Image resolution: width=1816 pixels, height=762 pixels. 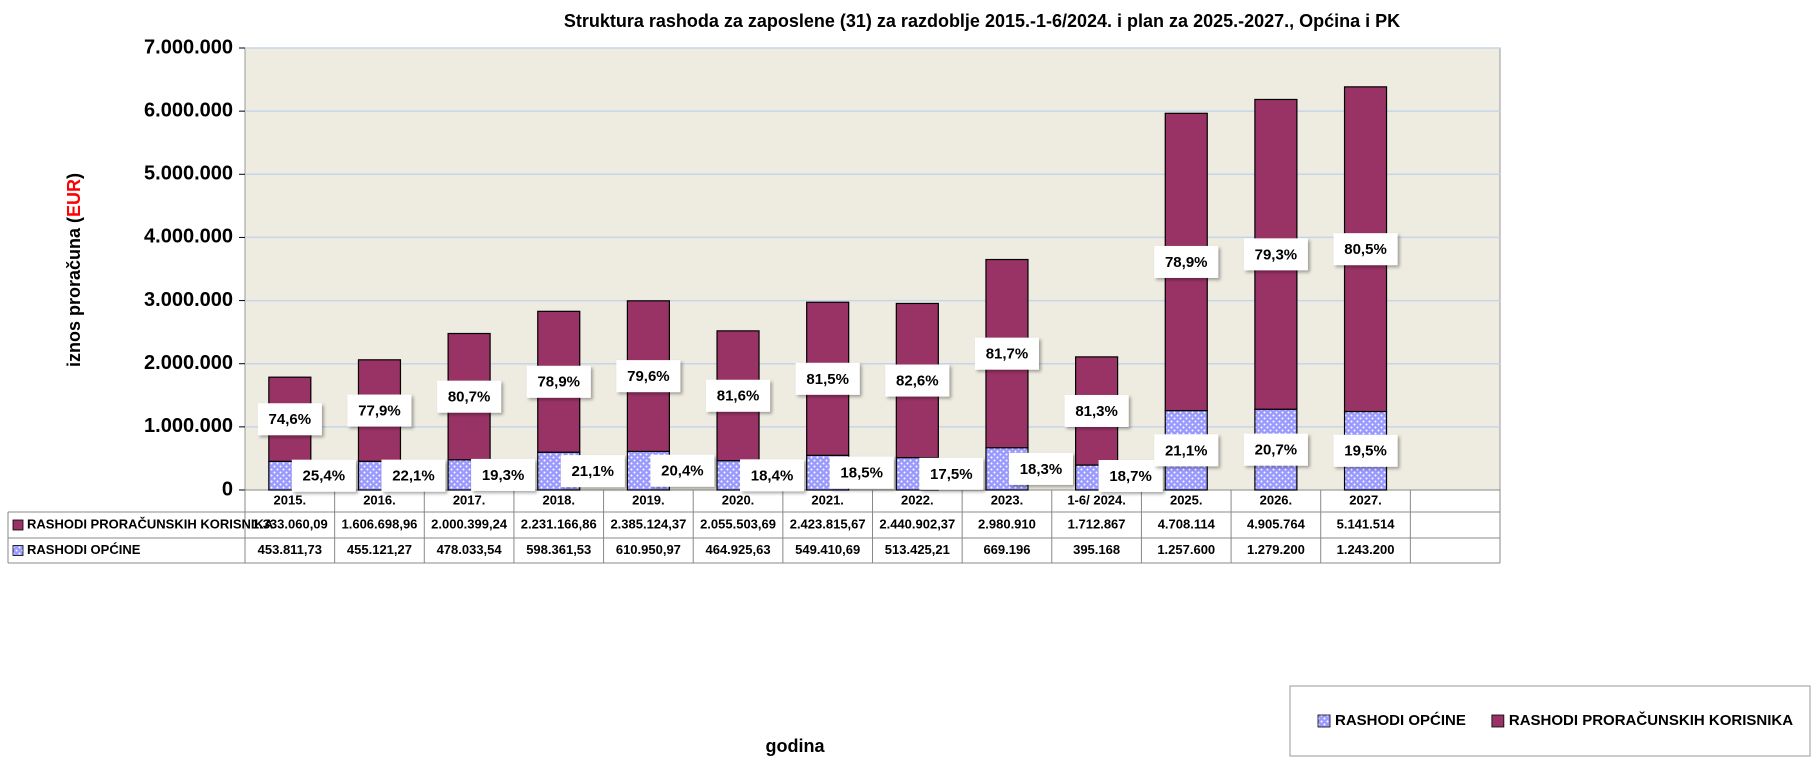 I want to click on table-cell: 1.606.698,96, so click(x=380, y=523).